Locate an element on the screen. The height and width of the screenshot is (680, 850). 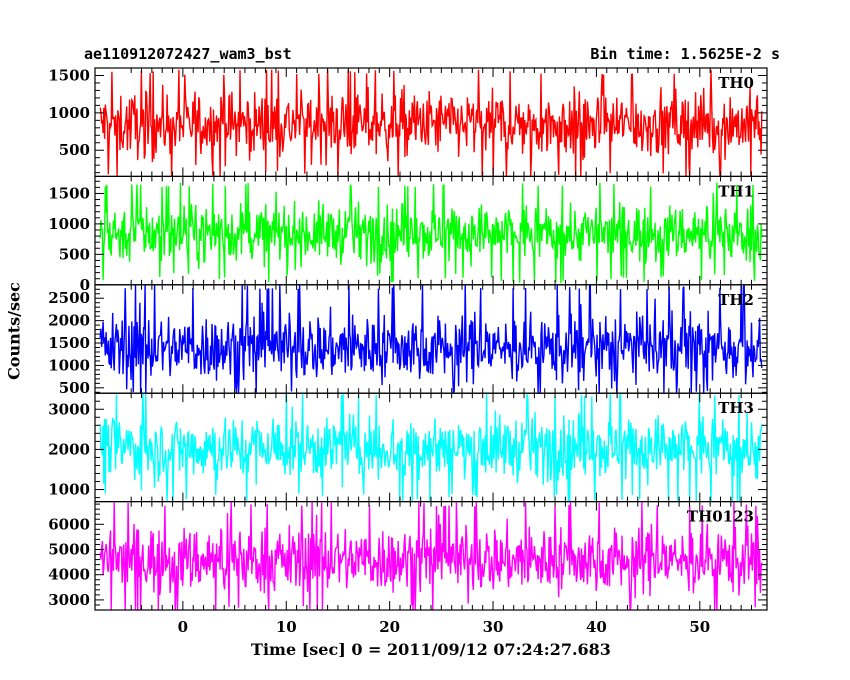
series-th1 is located at coordinates (431, 233).